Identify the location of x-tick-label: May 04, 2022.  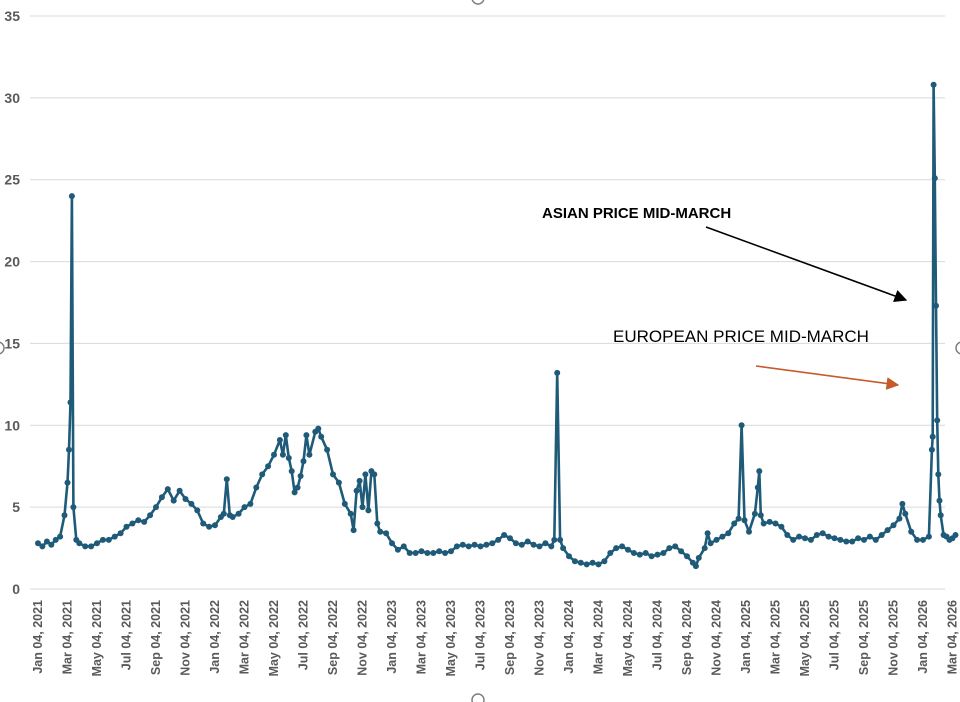
(274, 638).